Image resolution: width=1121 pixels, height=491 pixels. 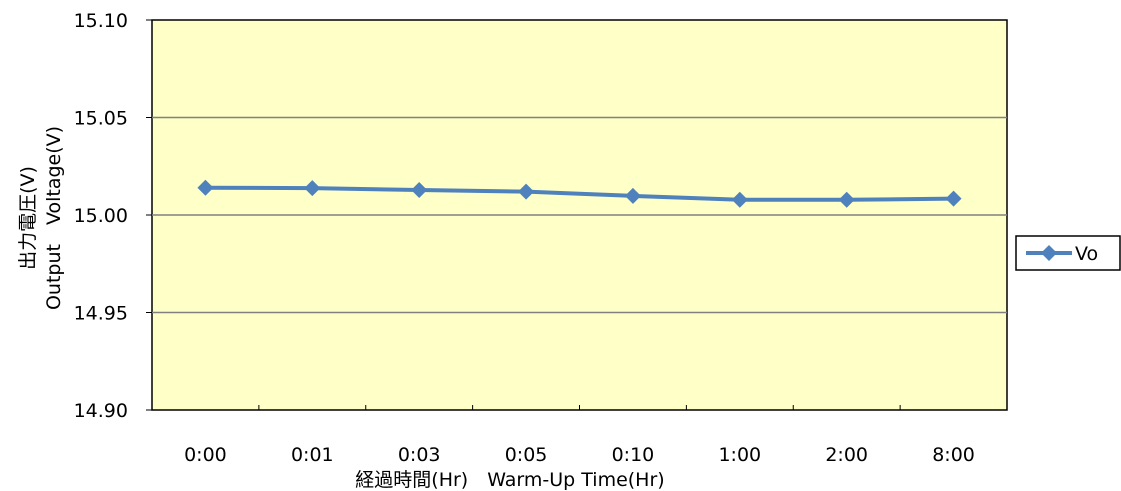 I want to click on series-group, so click(x=579, y=193).